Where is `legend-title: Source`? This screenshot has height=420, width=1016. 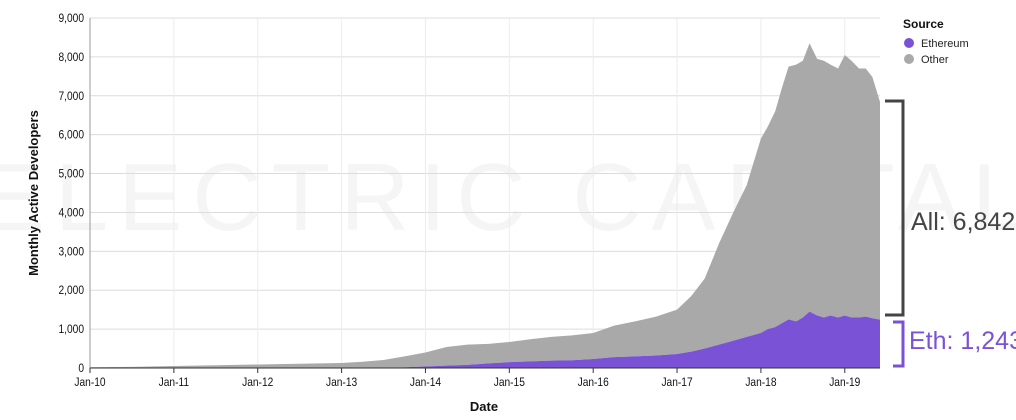 legend-title: Source is located at coordinates (923, 24).